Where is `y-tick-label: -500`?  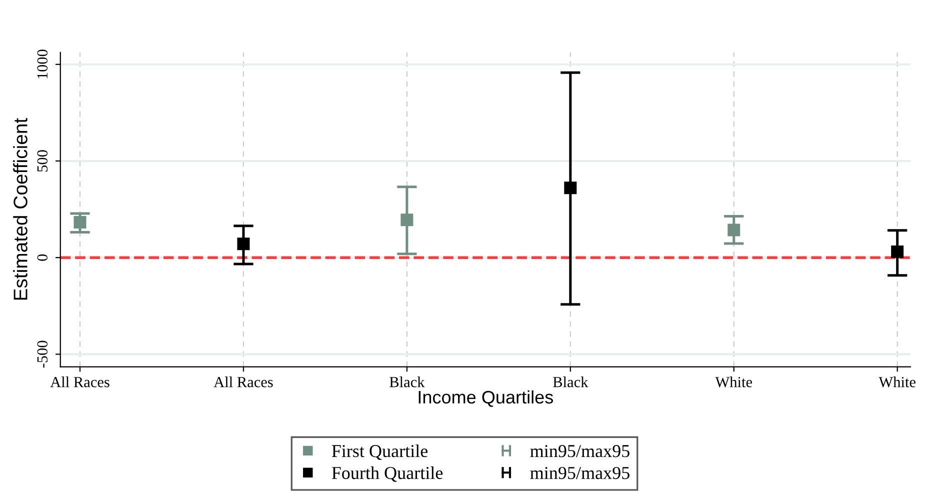
y-tick-label: -500 is located at coordinates (42, 354).